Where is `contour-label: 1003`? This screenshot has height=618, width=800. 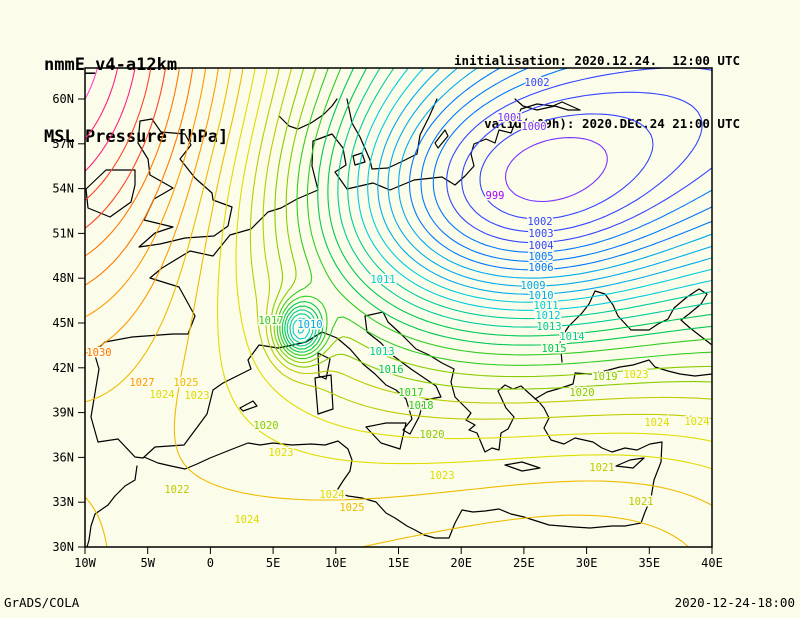
contour-label: 1003 is located at coordinates (540, 234).